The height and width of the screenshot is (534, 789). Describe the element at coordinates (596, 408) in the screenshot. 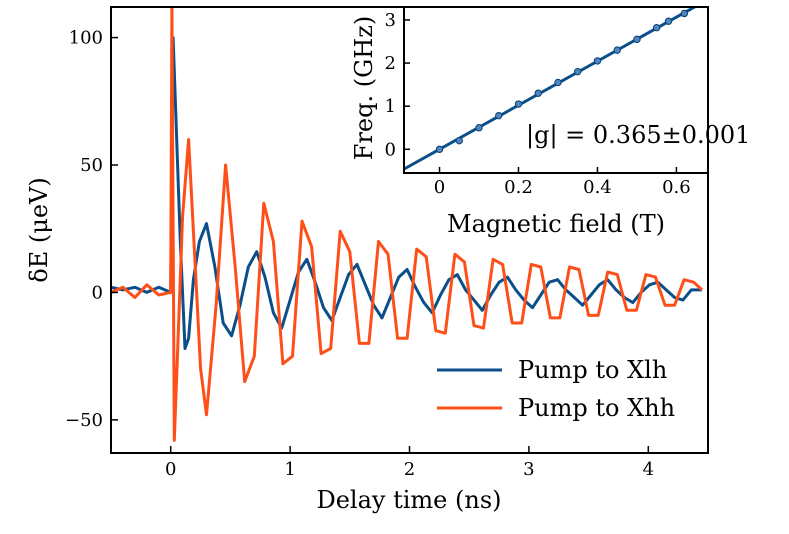

I see `legend-label-xhh: Pump to Xhh` at that location.